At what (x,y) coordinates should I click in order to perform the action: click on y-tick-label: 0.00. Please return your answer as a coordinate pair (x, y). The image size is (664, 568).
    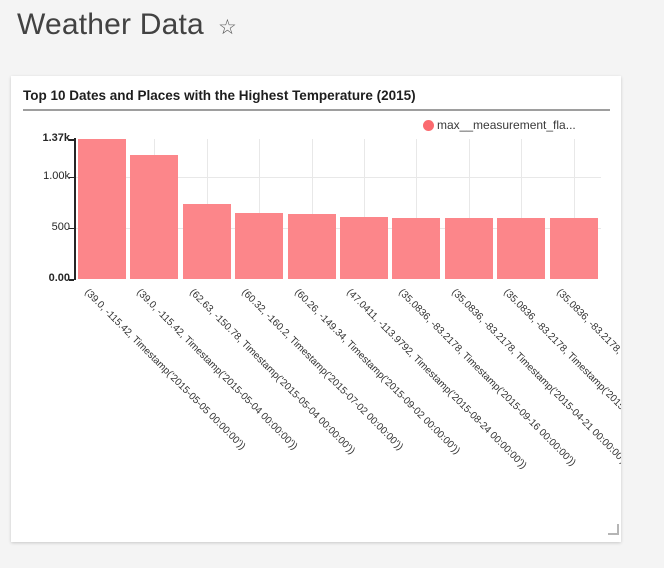
    Looking at the image, I should click on (59, 278).